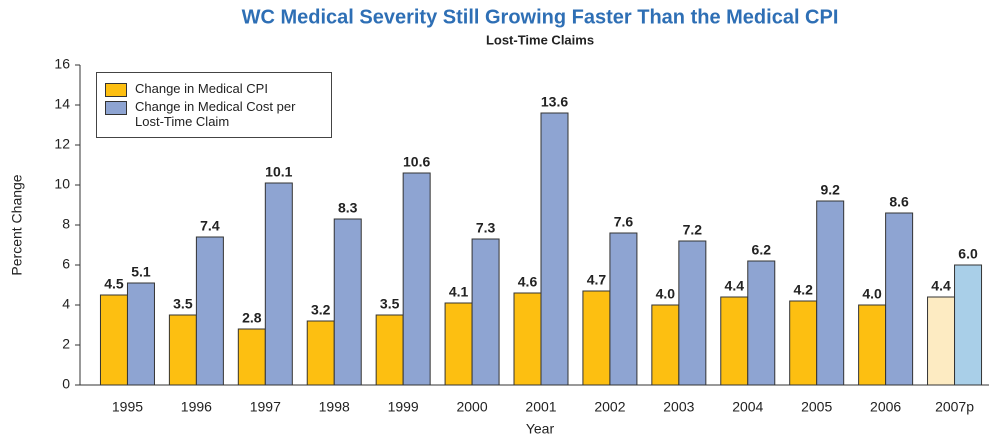  What do you see at coordinates (528, 282) in the screenshot?
I see `data-label: 4.6` at bounding box center [528, 282].